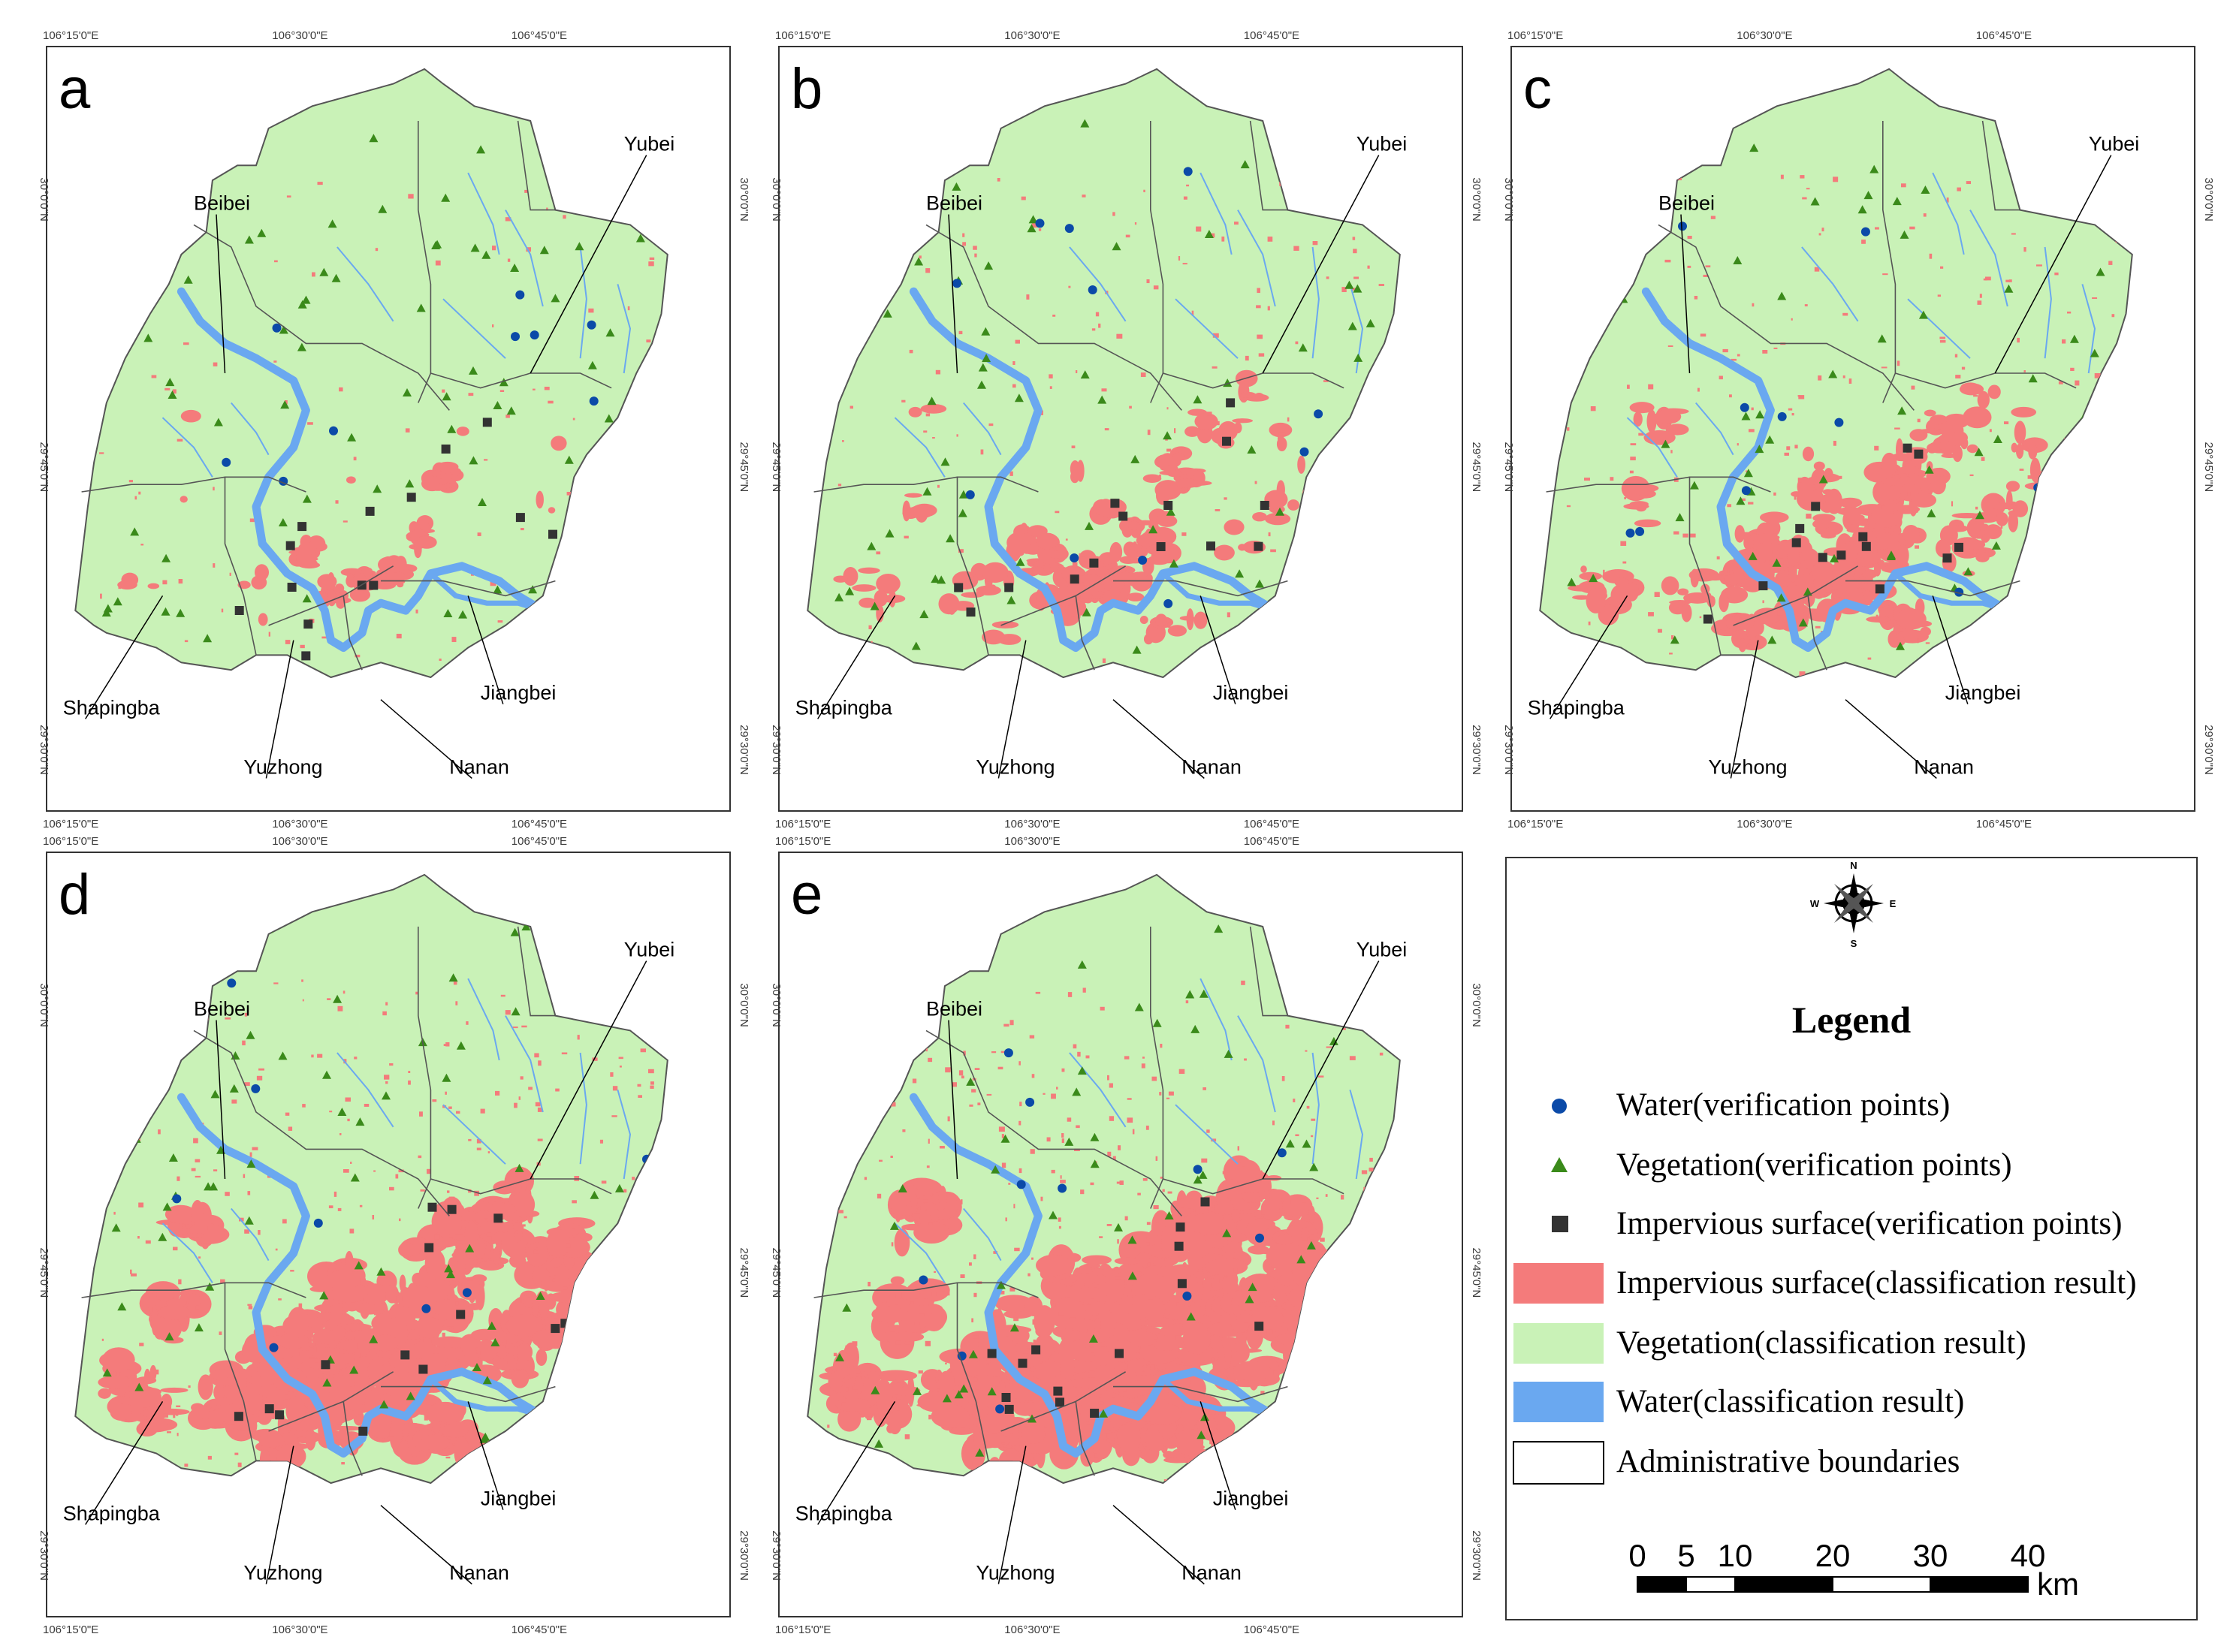 The image size is (2227, 1652). Describe the element at coordinates (1747, 767) in the screenshot. I see `district-label: Yuzhong` at that location.